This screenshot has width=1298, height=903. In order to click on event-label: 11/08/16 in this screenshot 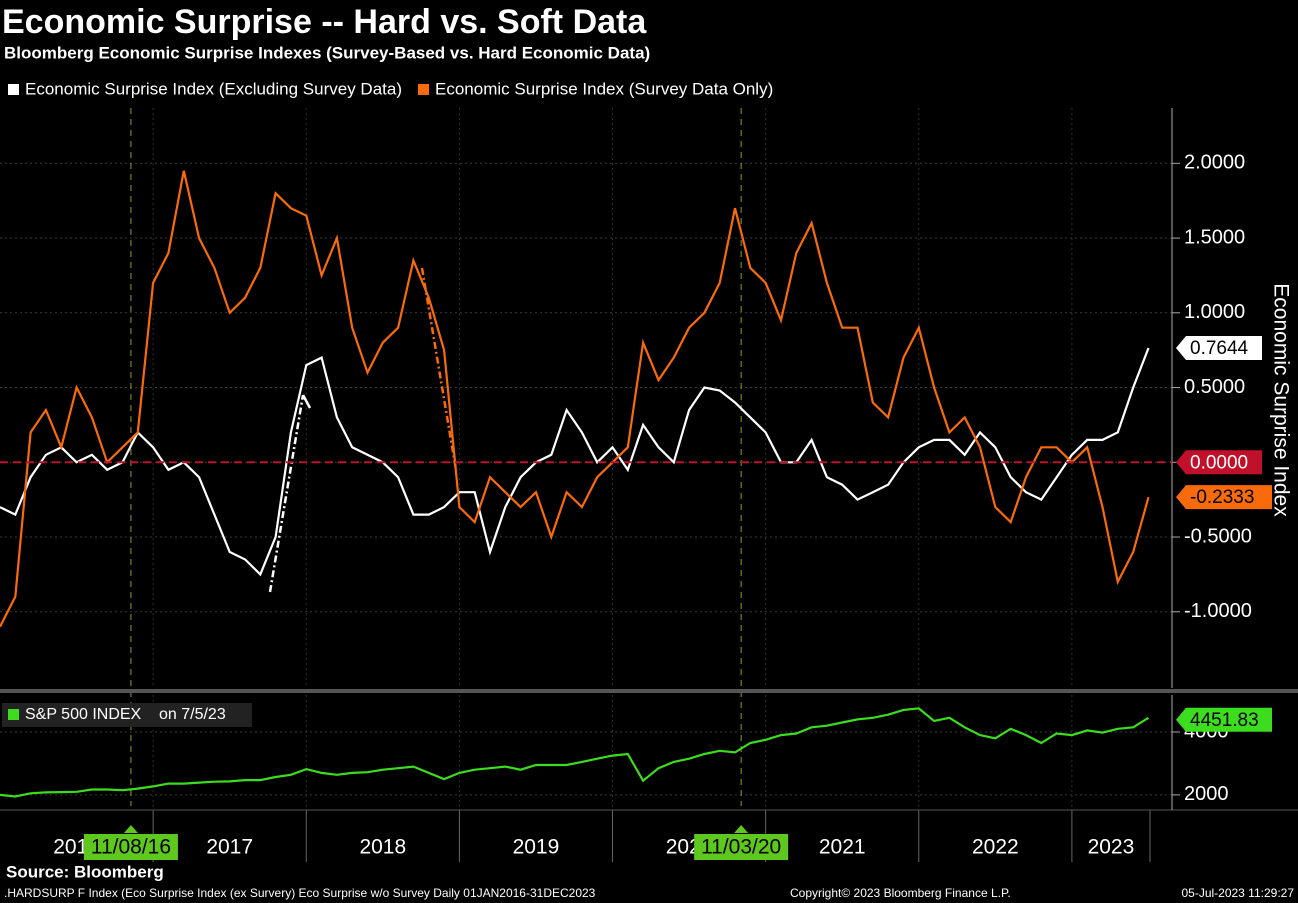, I will do `click(131, 847)`.